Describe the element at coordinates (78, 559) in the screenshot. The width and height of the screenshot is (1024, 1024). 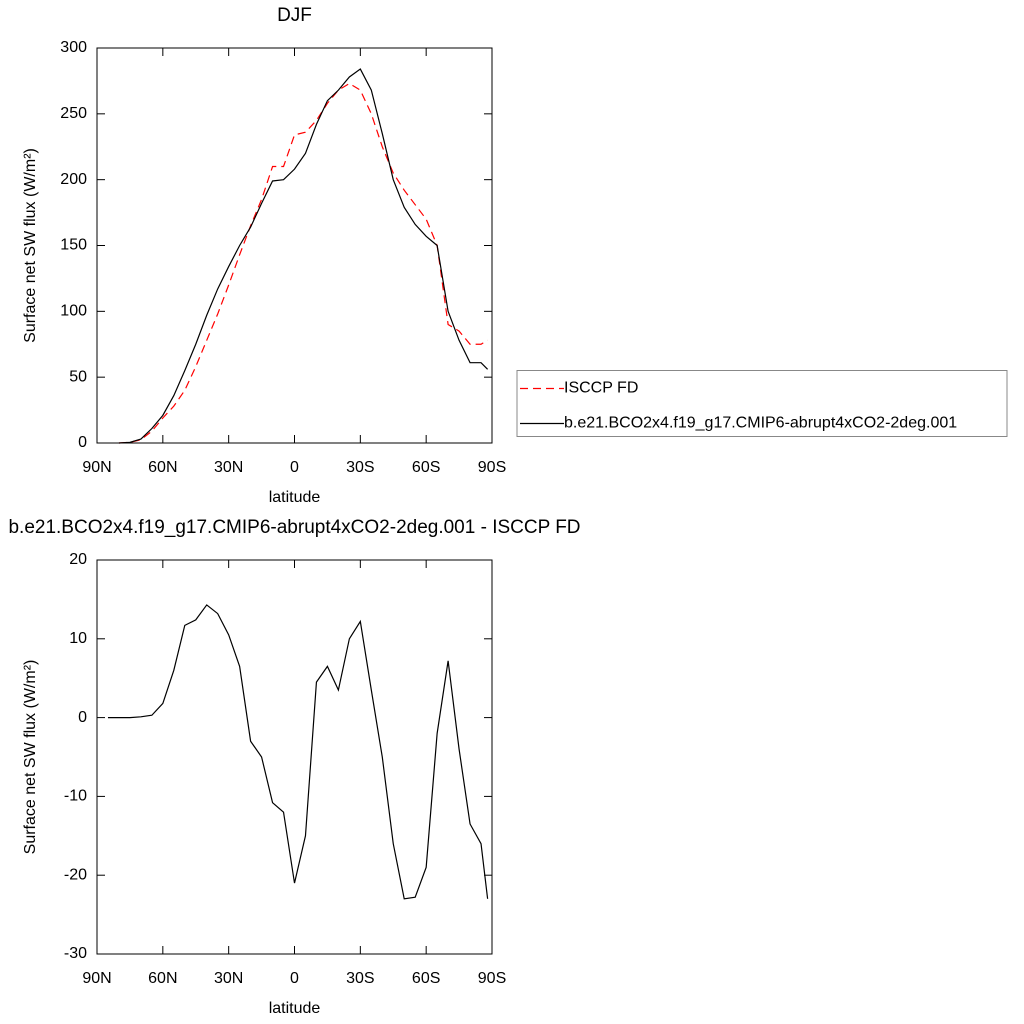
I see `y-tick-label: 20` at that location.